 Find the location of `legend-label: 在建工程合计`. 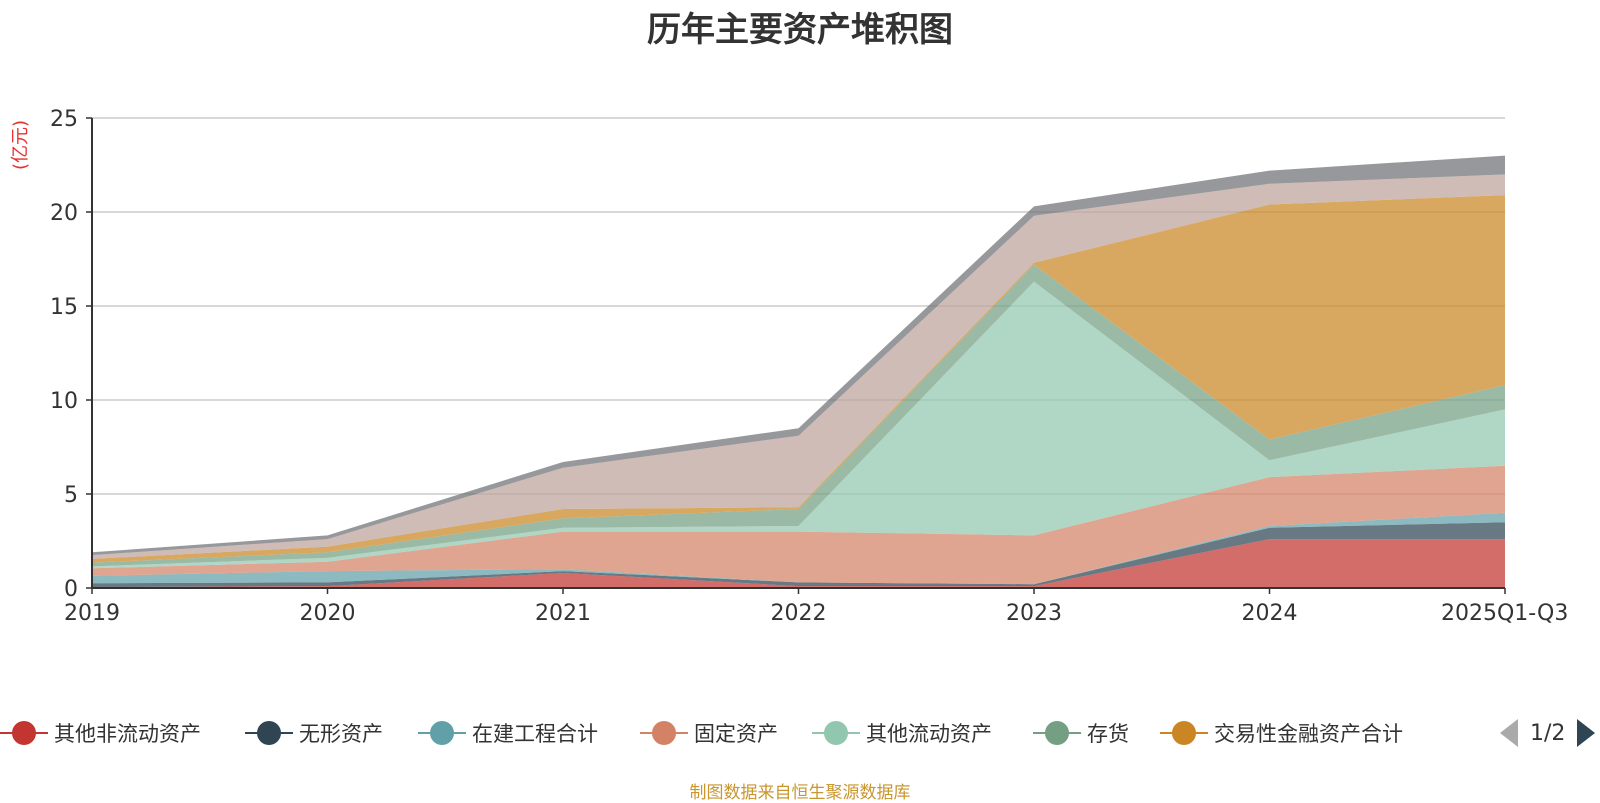

legend-label: 在建工程合计 is located at coordinates (535, 734).